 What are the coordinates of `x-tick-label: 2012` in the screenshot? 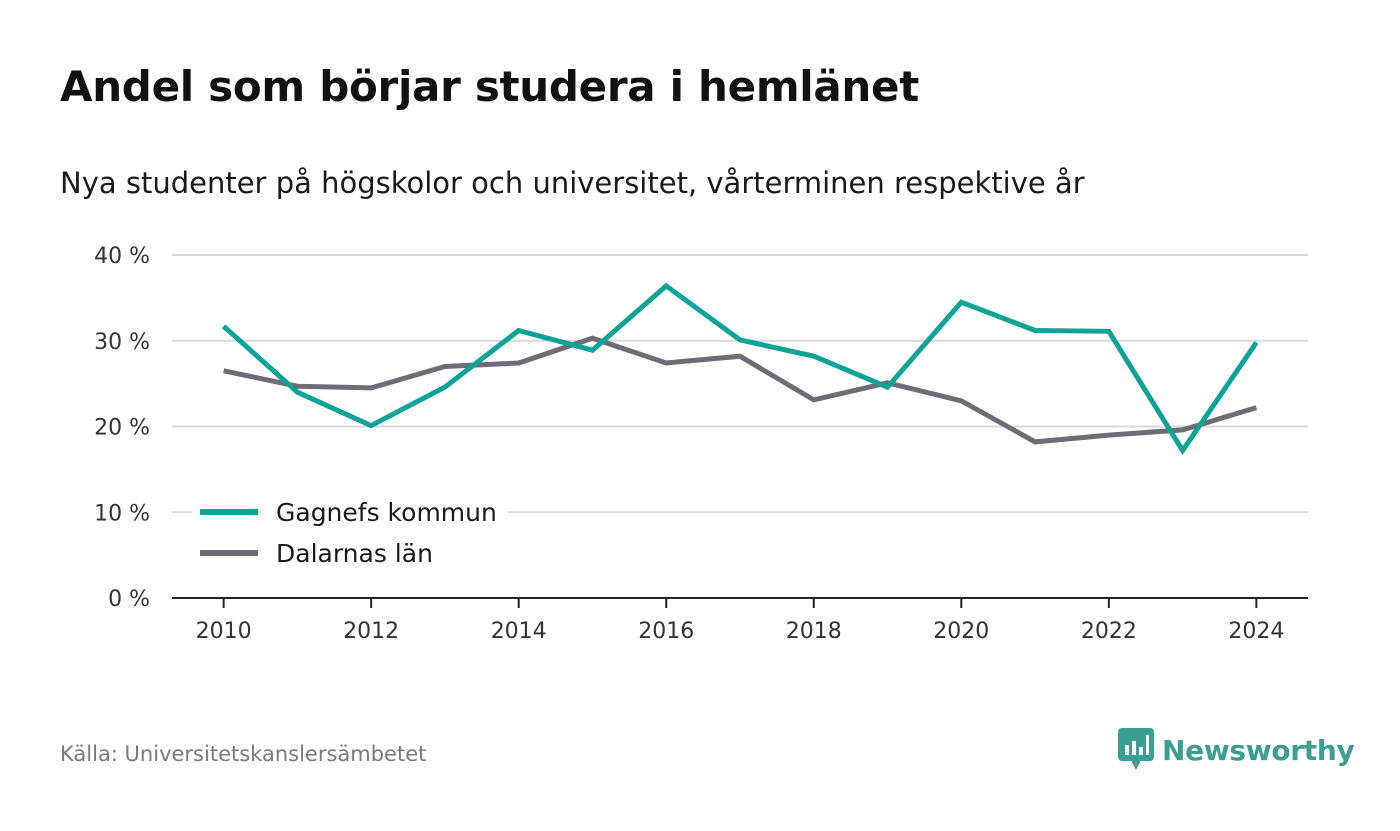 It's located at (371, 631).